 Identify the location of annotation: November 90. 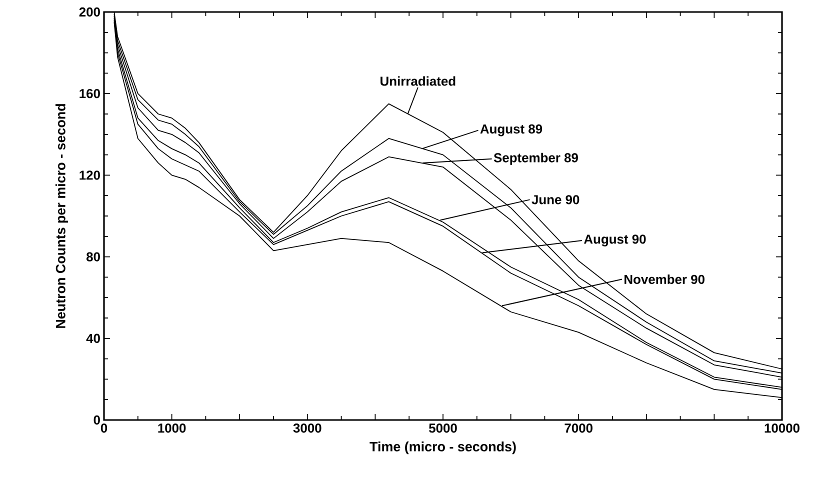
(664, 279).